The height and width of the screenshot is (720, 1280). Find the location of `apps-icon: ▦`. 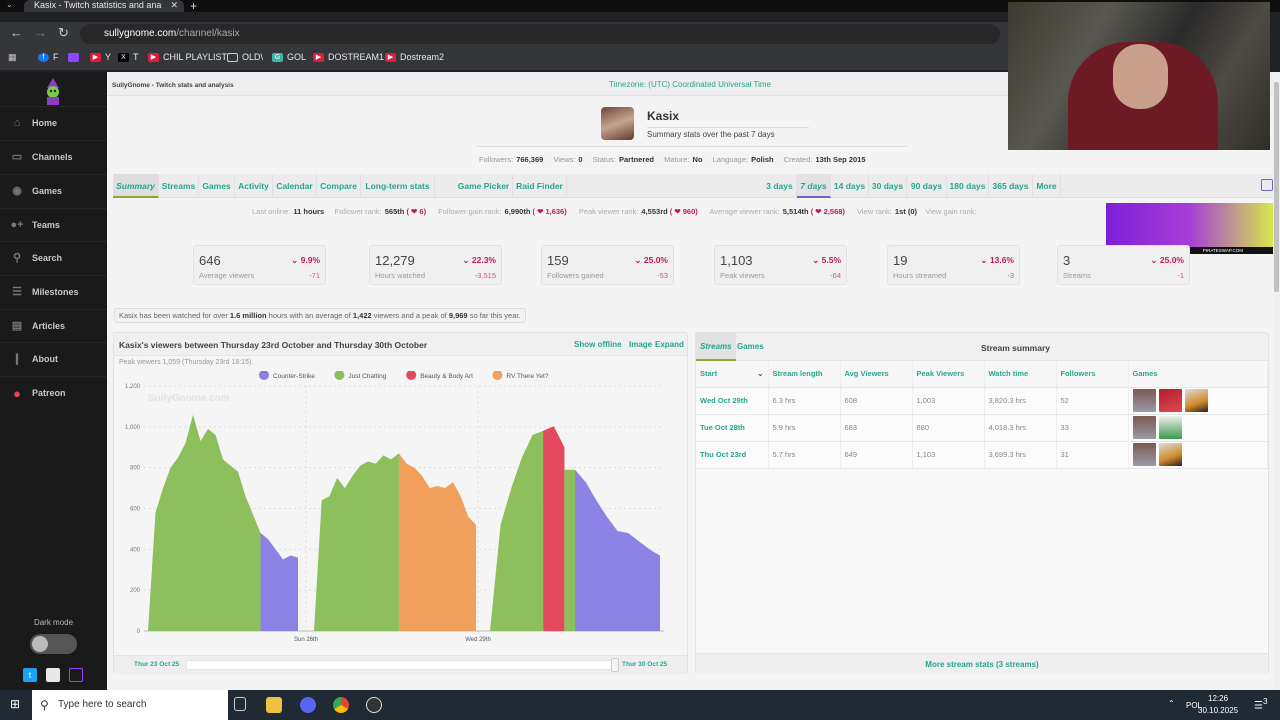

apps-icon: ▦ is located at coordinates (12, 57).